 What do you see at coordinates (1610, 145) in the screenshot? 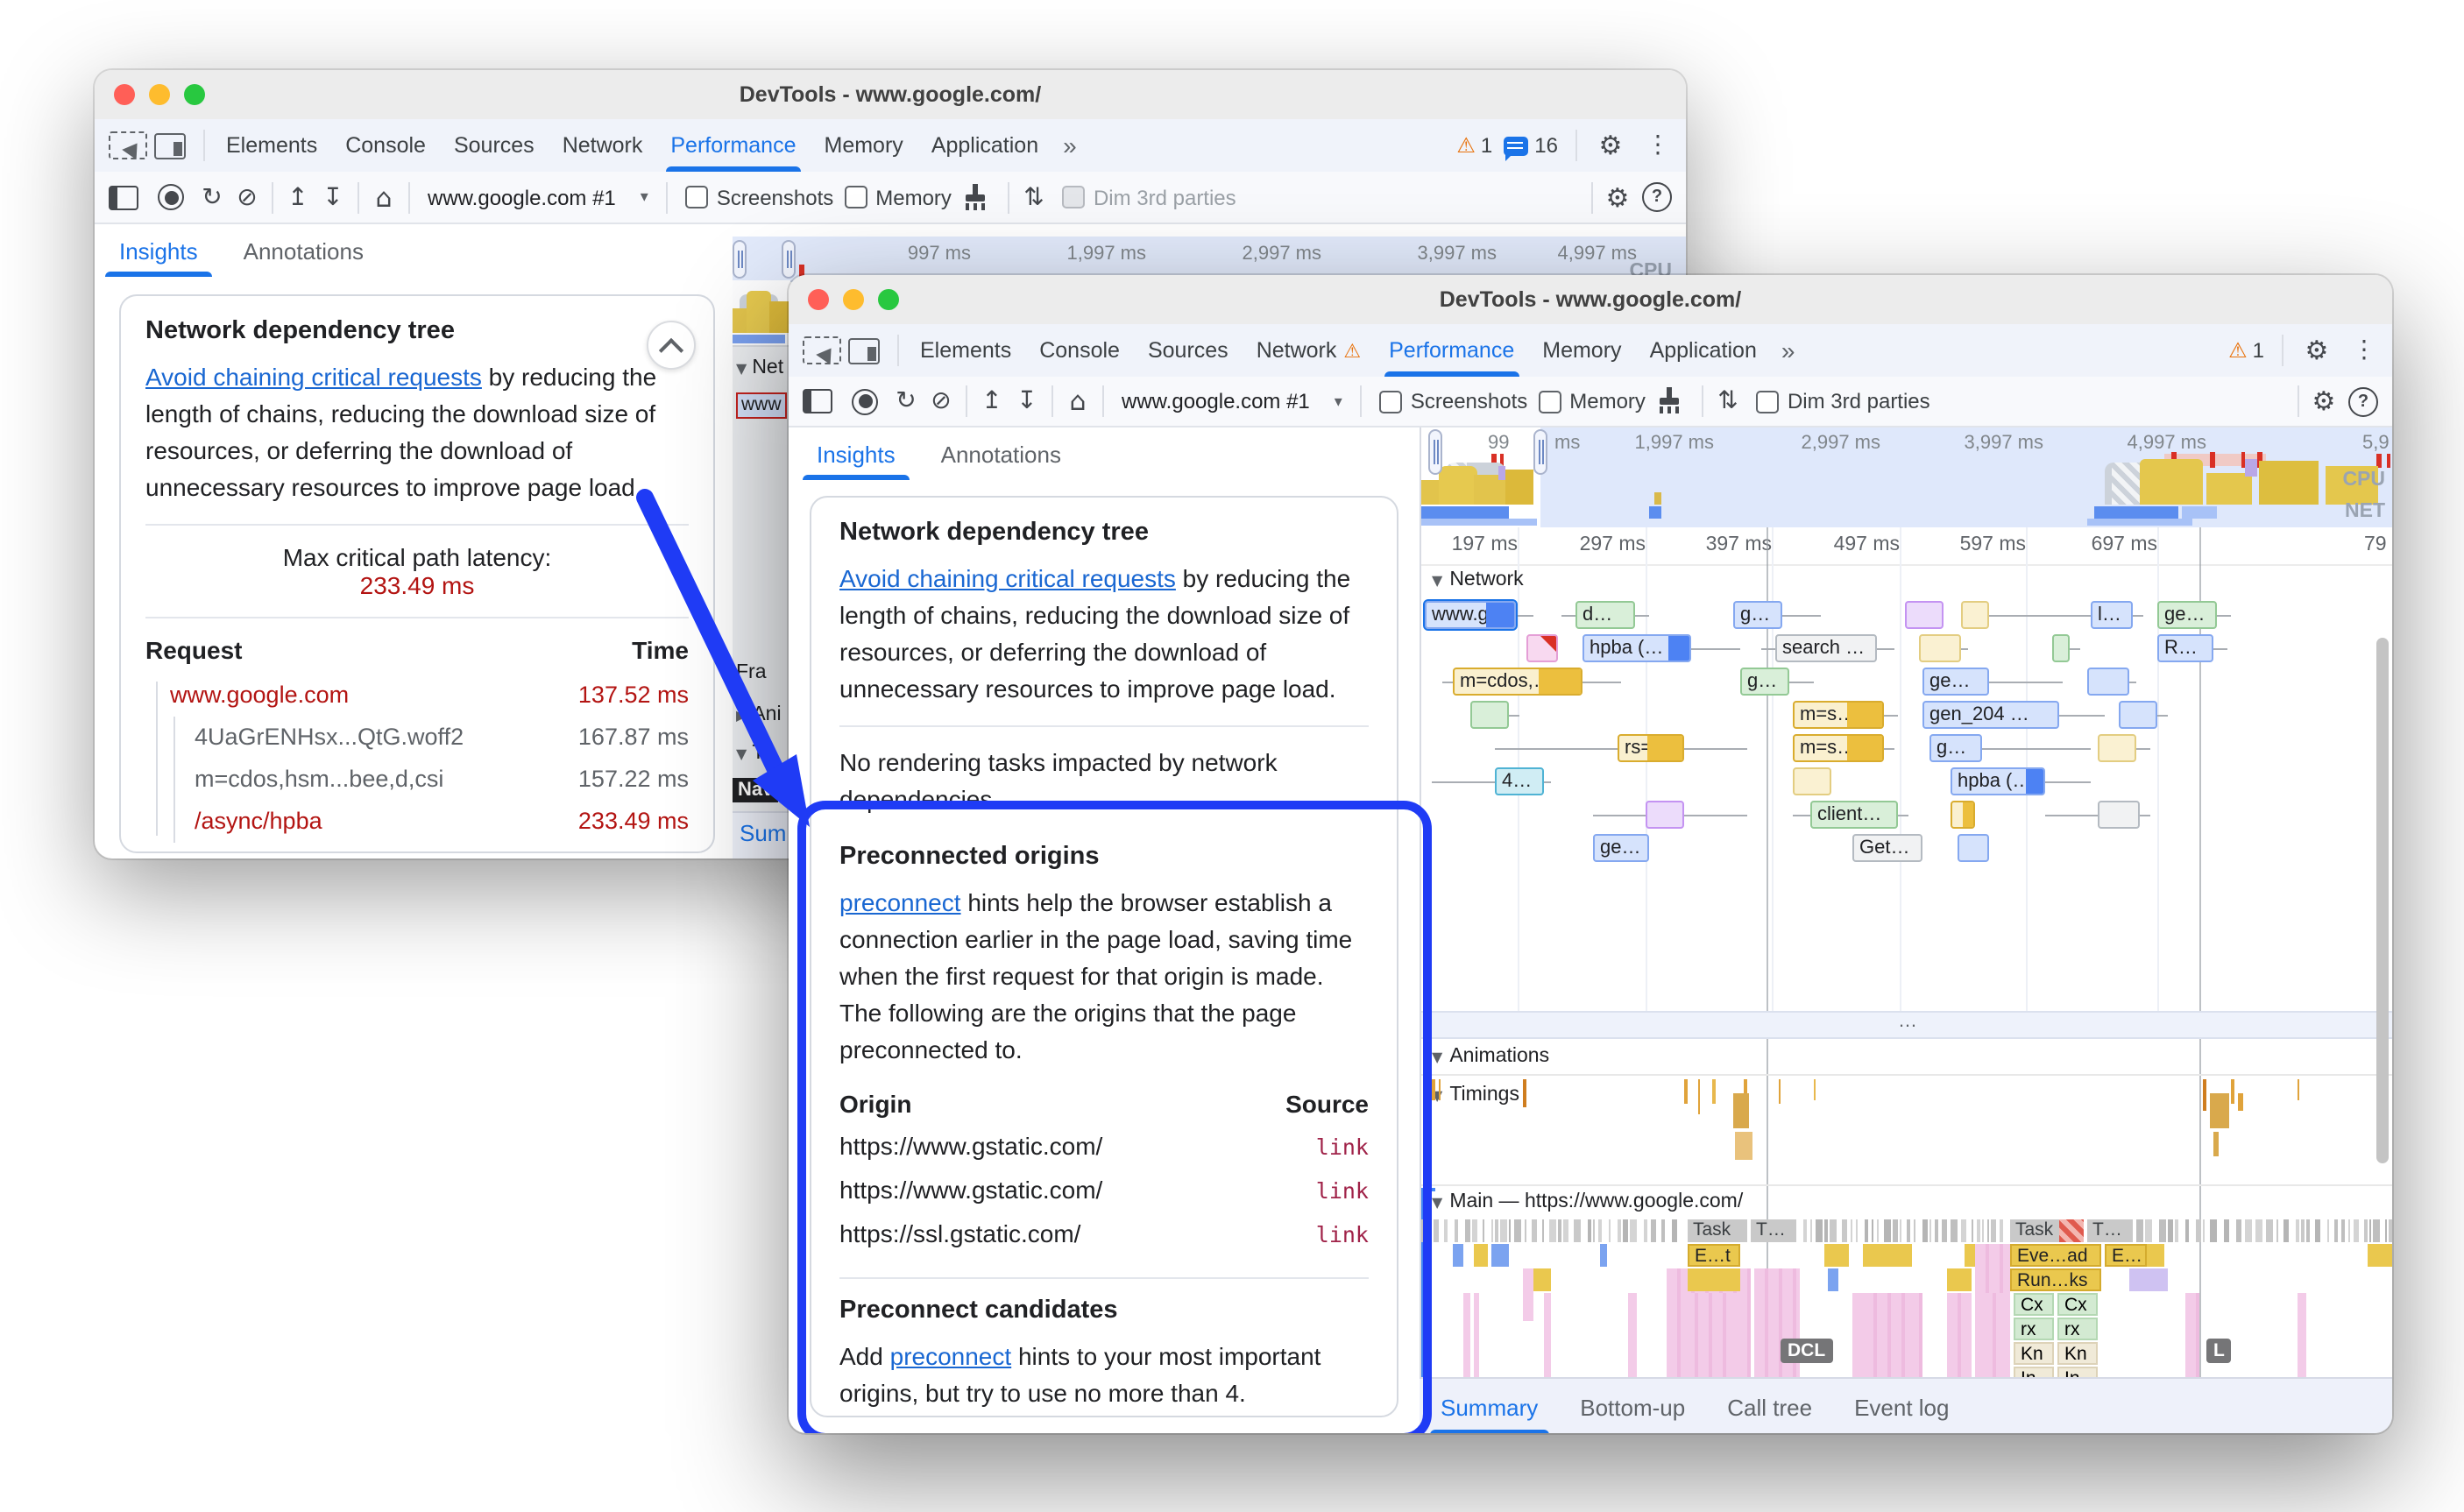
I see `settings-gear-icon: ⚙` at bounding box center [1610, 145].